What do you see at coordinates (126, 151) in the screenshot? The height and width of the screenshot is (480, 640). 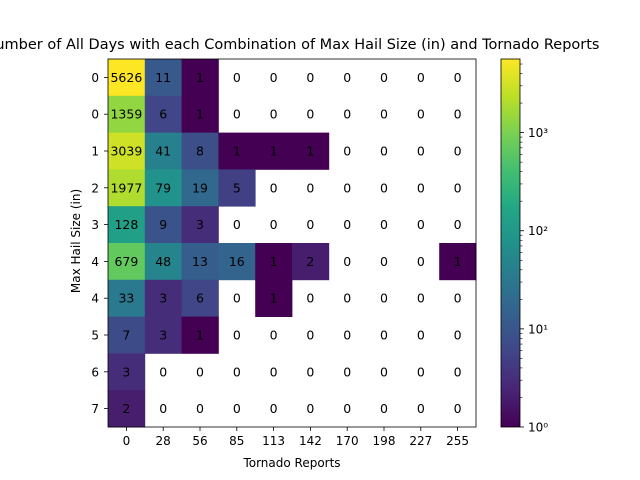 I see `cell-value-label: 3039` at bounding box center [126, 151].